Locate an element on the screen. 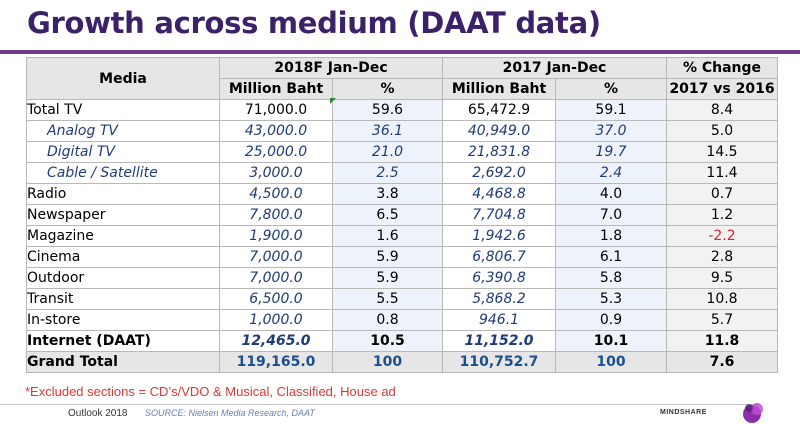 This screenshot has width=800, height=424. table-row: Transit 6,500.0 5.5 5,868.2 5.3 10.8 is located at coordinates (402, 299).